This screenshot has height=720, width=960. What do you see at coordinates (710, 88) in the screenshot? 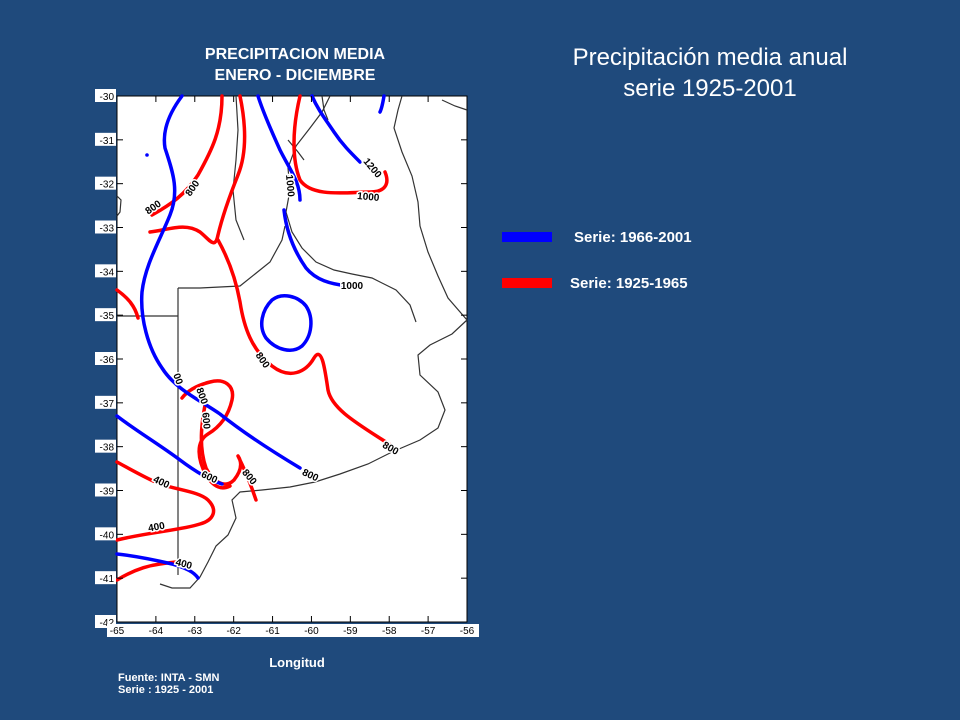
I see `slide-title-line2: serie 1925-2001` at bounding box center [710, 88].